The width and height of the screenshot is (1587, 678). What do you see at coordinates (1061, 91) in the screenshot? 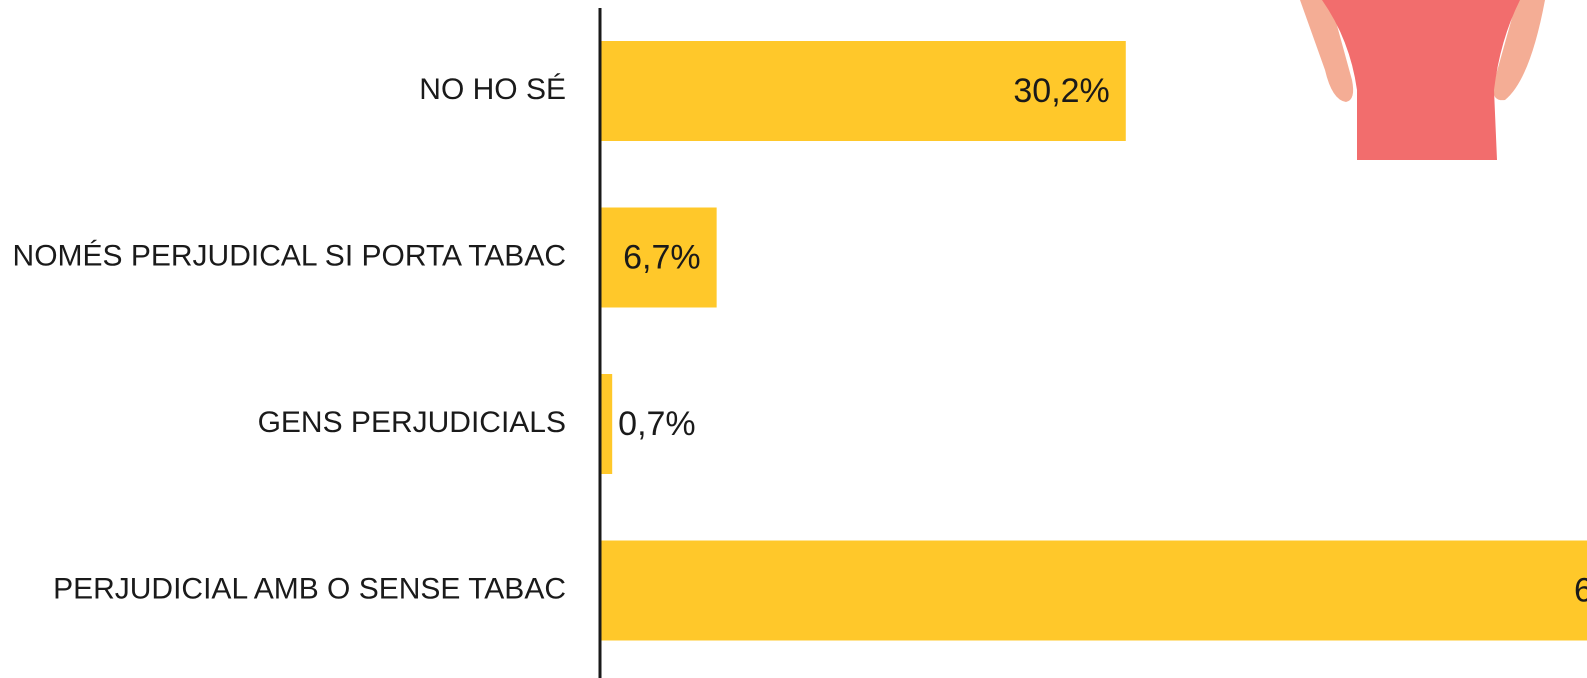
I see `value-label: 30,2%` at bounding box center [1061, 91].